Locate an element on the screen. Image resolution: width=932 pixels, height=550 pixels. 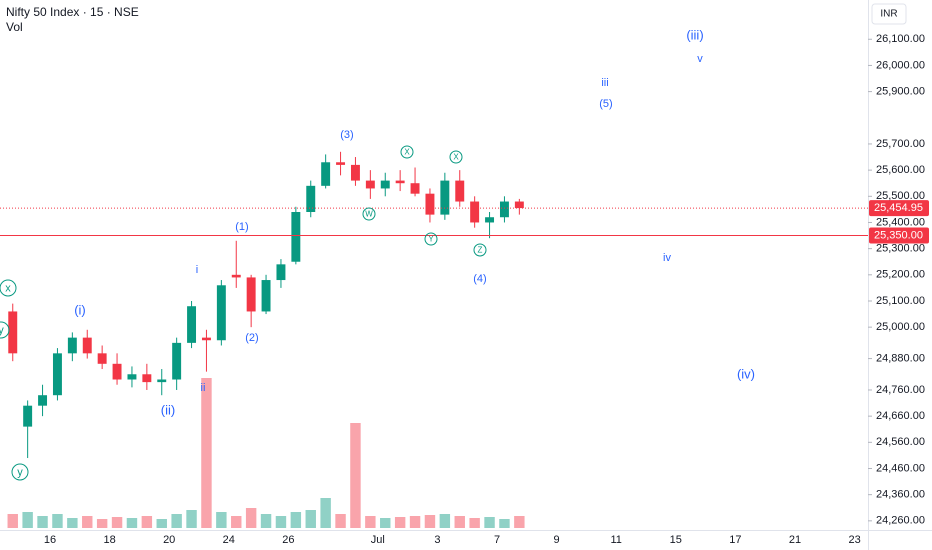
corrective-label: Z is located at coordinates (480, 250).